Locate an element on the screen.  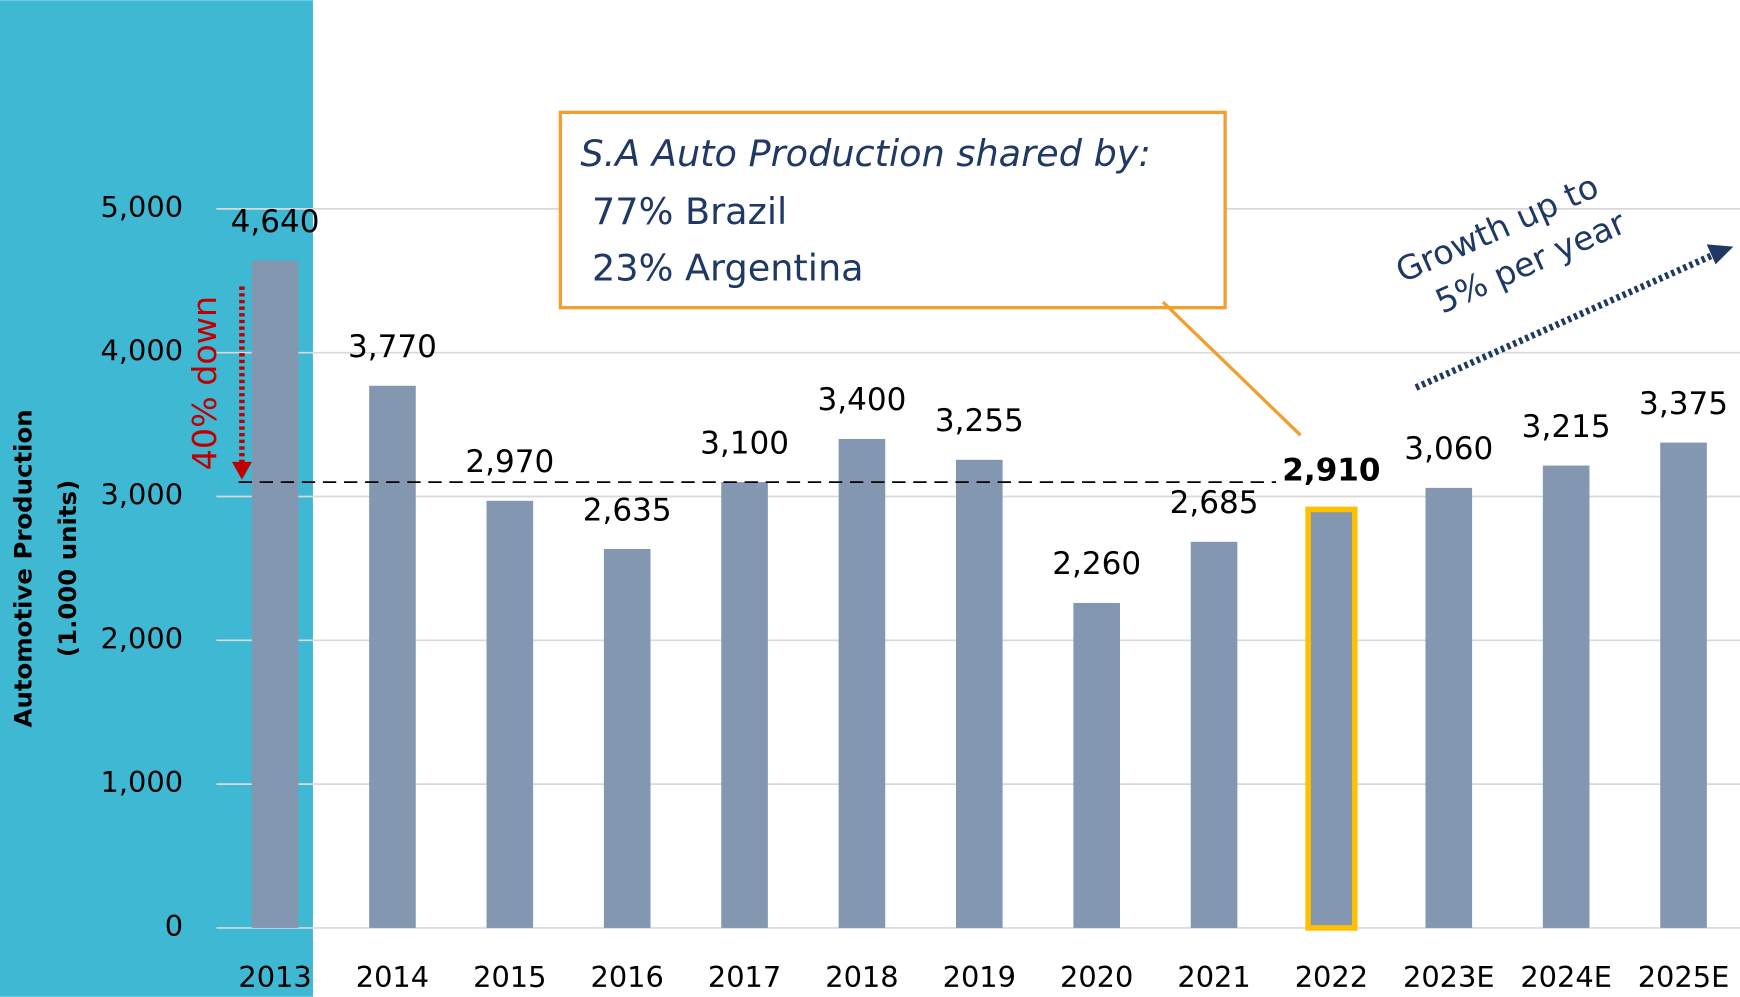
x-tick-label: 2024E is located at coordinates (1566, 977).